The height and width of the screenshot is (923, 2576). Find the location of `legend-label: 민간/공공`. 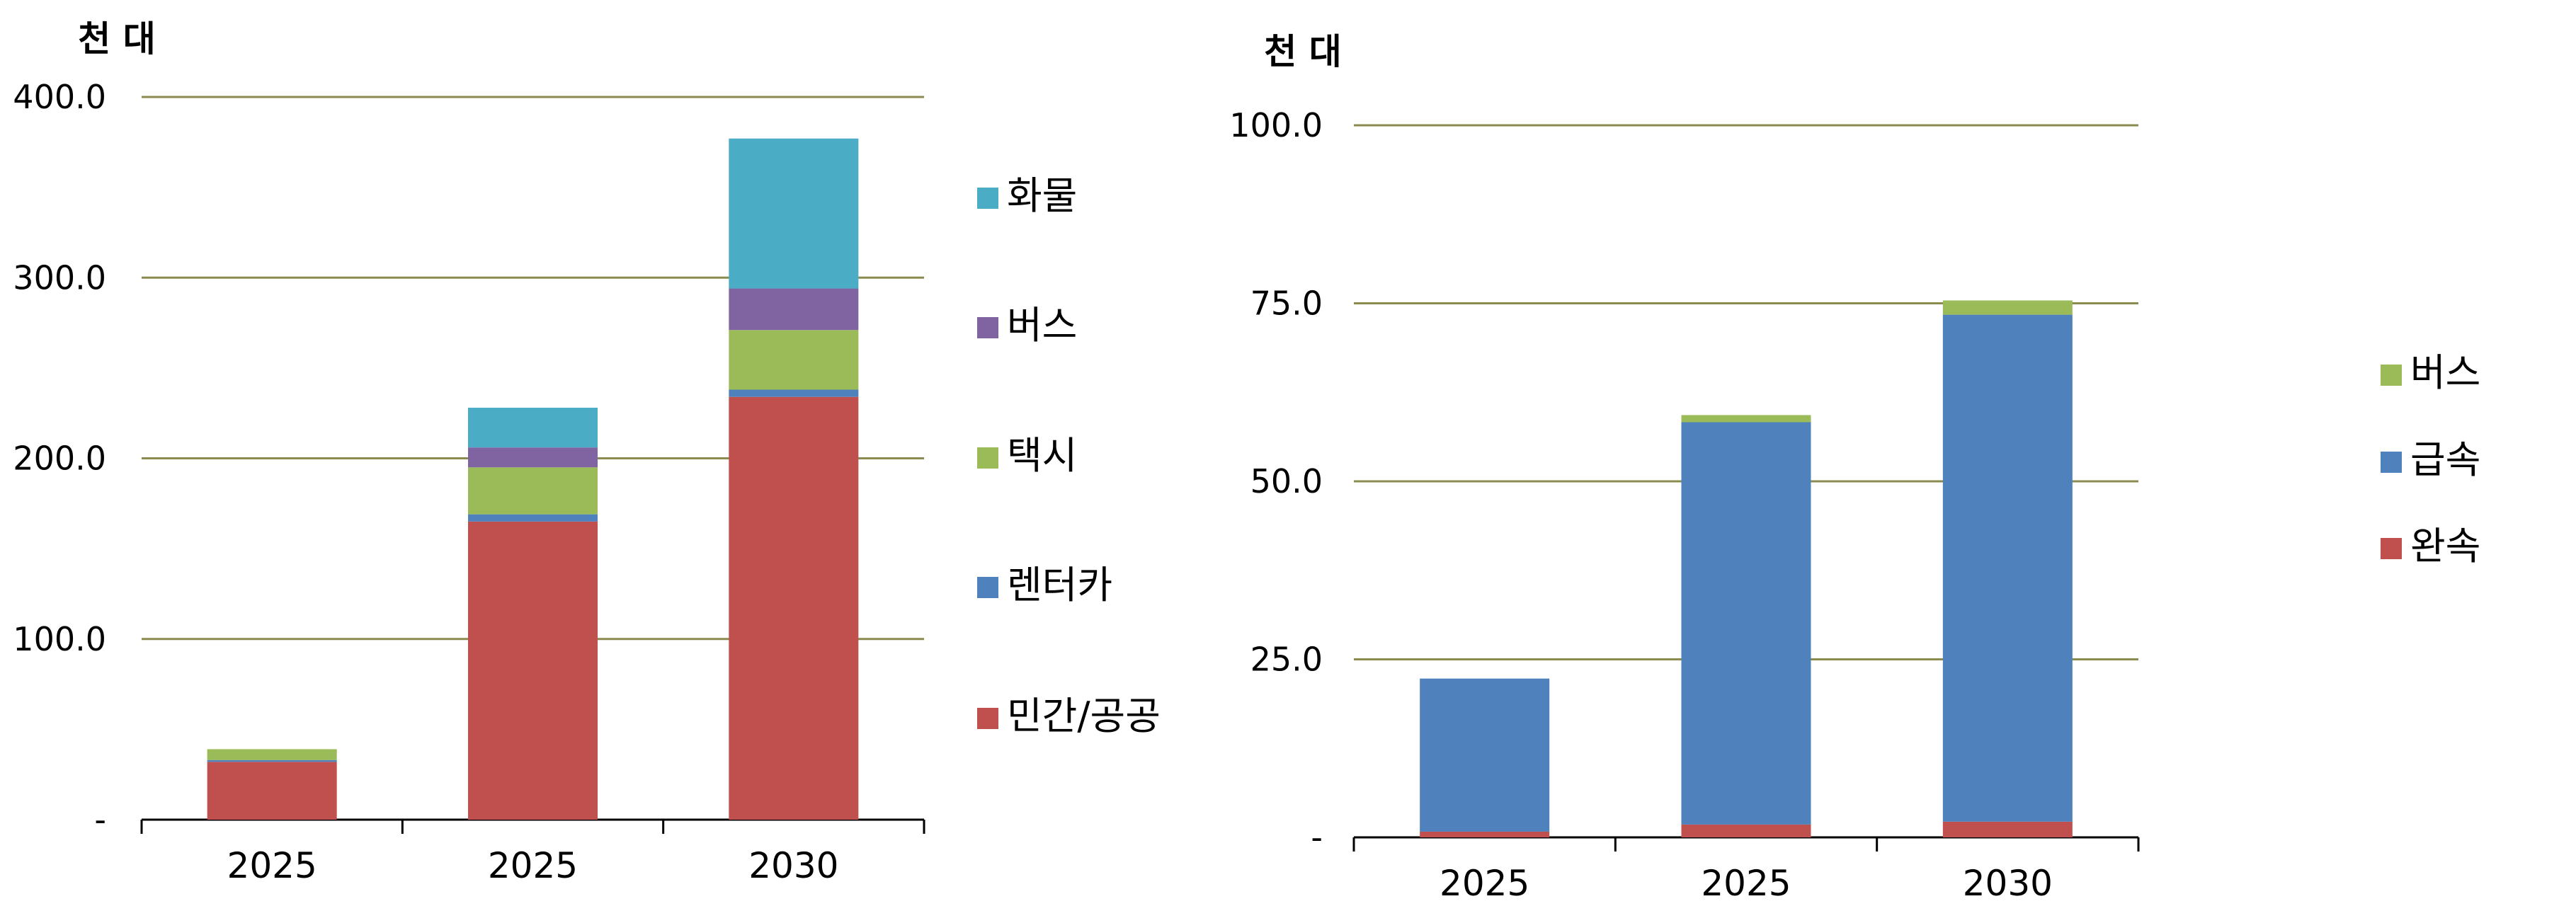

legend-label: 민간/공공 is located at coordinates (1084, 716).